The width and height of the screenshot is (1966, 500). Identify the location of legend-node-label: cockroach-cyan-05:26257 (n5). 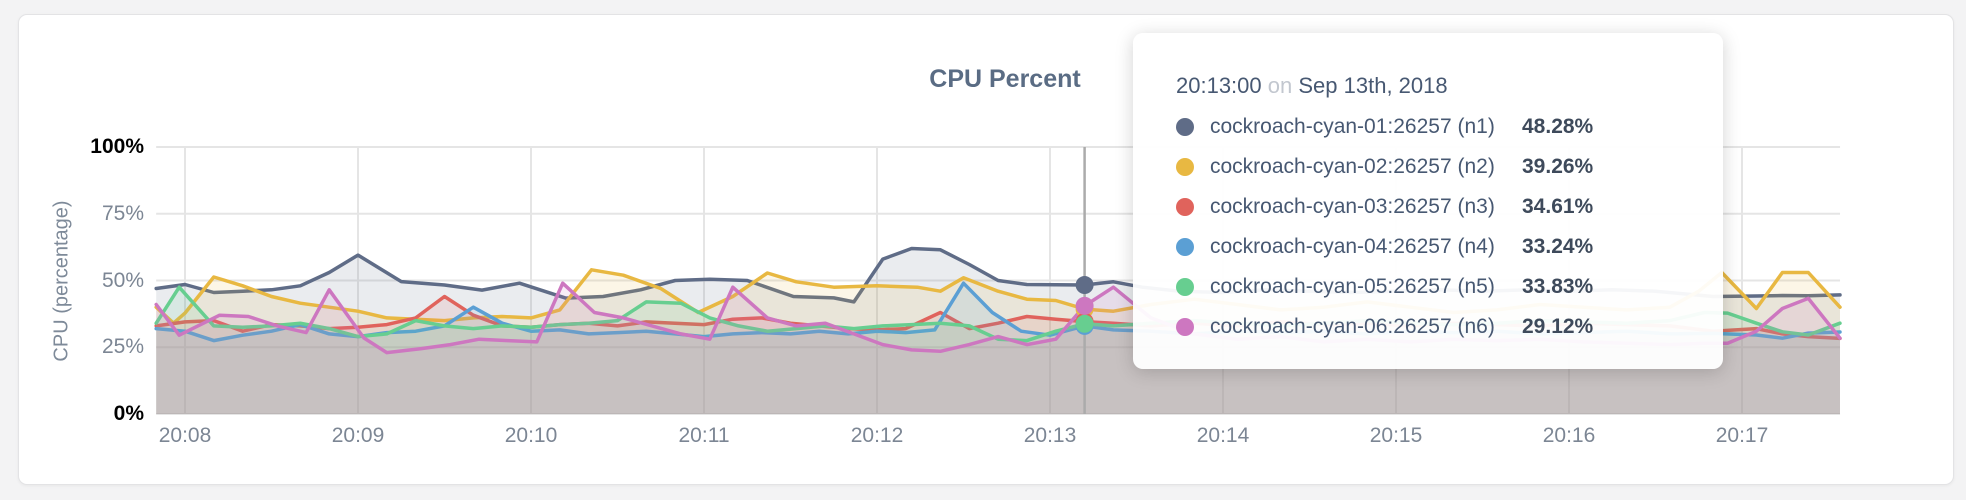
(1352, 286).